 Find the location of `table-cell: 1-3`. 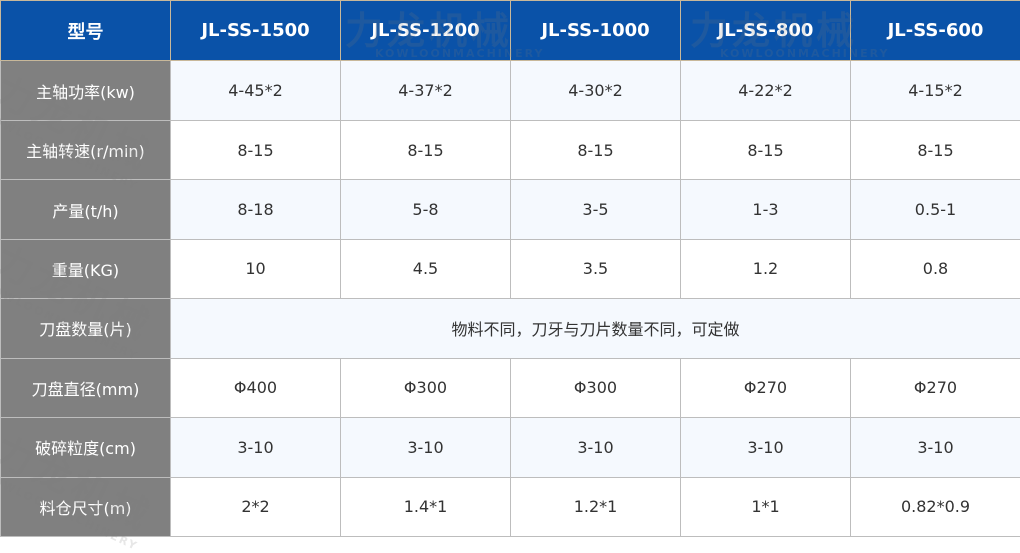

table-cell: 1-3 is located at coordinates (766, 209).